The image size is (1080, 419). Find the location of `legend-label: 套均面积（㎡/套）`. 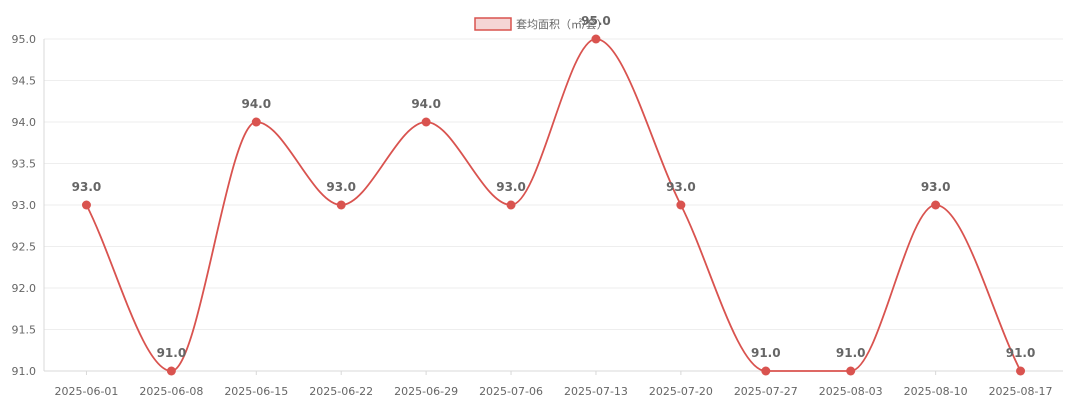

legend-label: 套均面积（㎡/套） is located at coordinates (562, 24).